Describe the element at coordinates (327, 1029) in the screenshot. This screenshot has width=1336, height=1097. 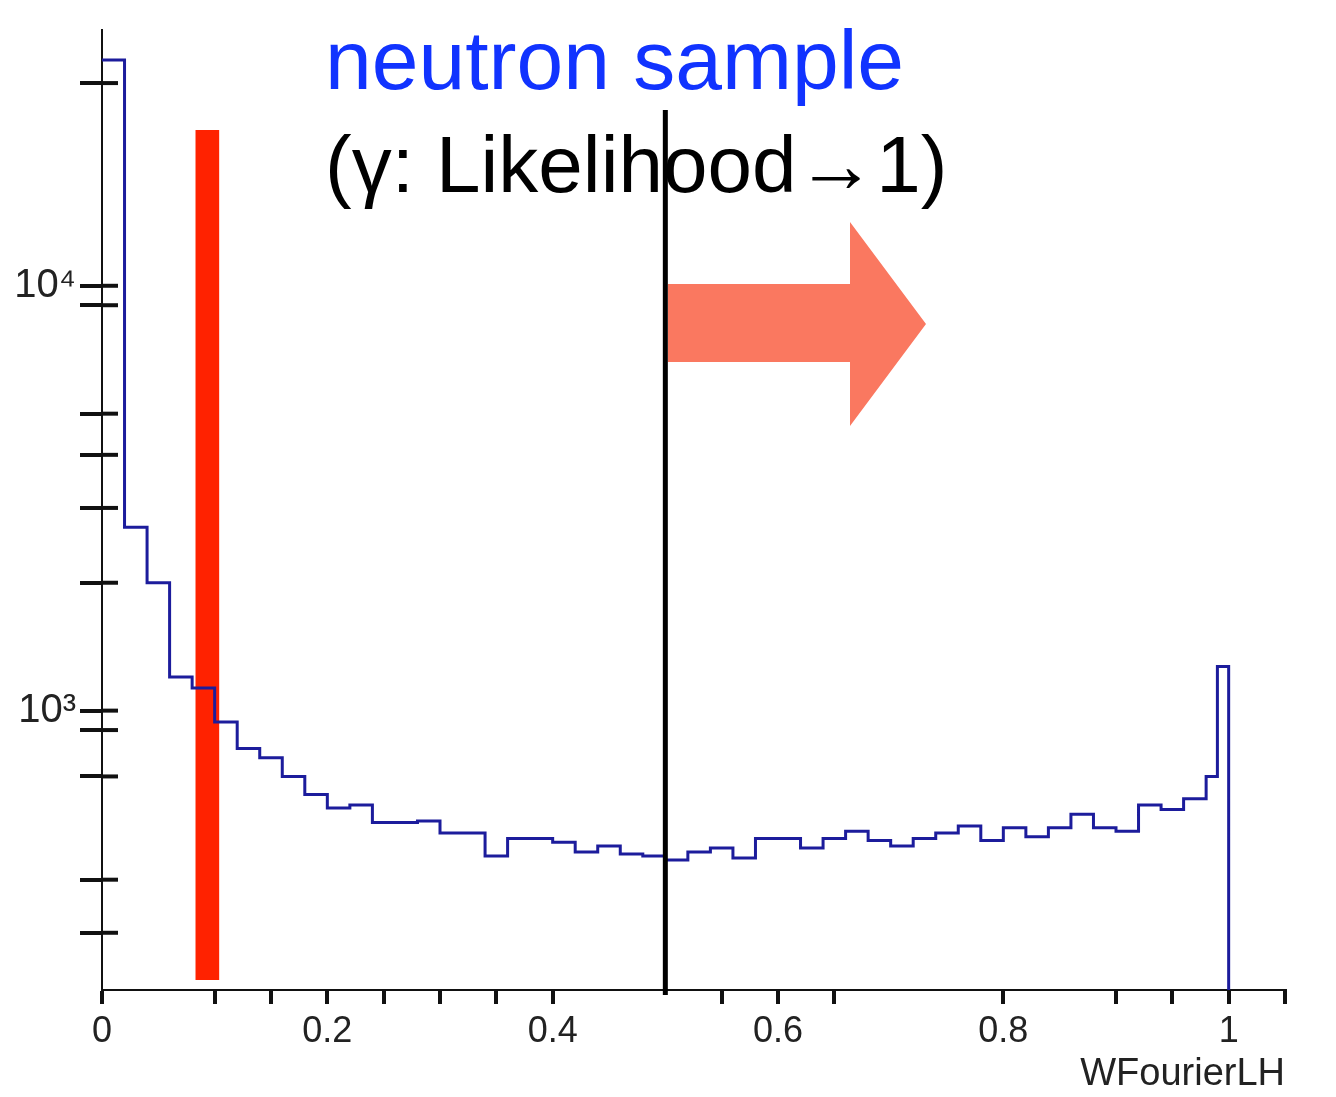
I see `x-tick-label: 0.2` at that location.